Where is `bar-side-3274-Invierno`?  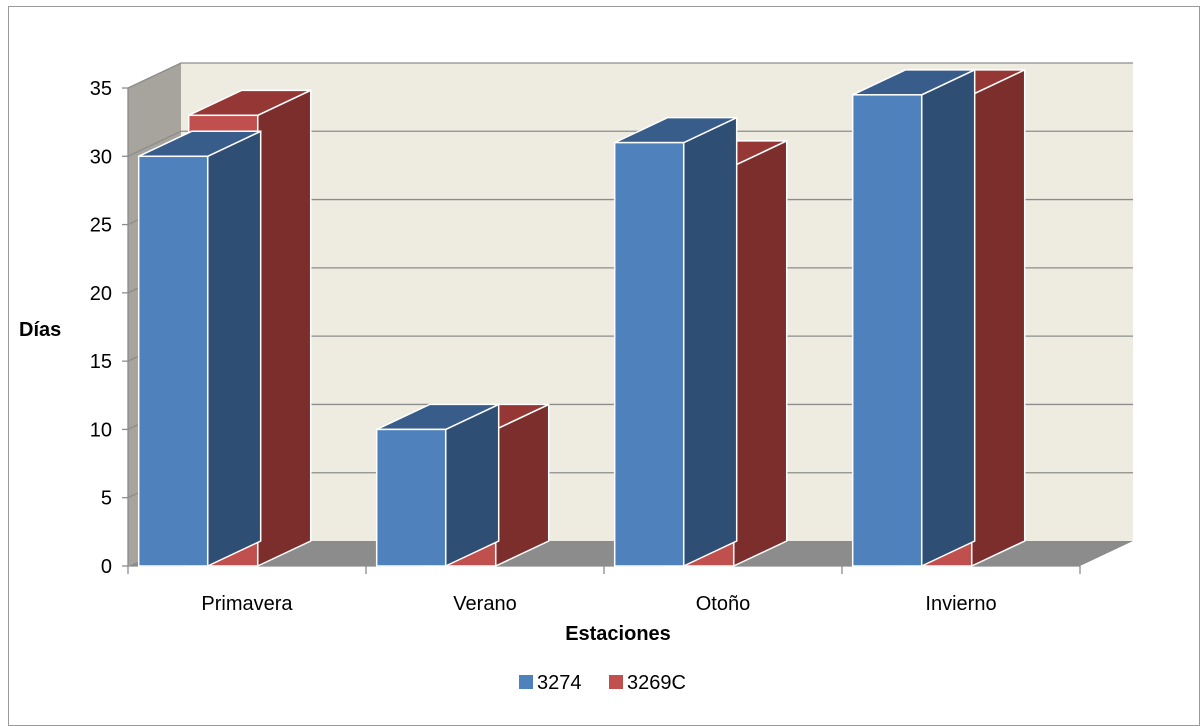 bar-side-3274-Invierno is located at coordinates (948, 318).